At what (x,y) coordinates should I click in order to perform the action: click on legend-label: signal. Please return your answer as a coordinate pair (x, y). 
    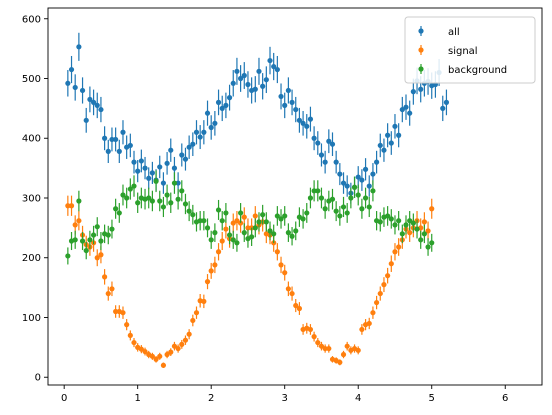
    Looking at the image, I should click on (463, 51).